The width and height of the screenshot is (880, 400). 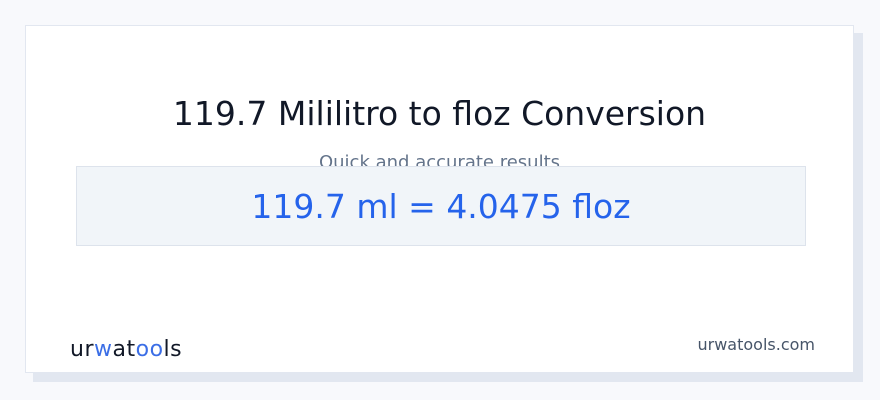 What do you see at coordinates (173, 349) in the screenshot?
I see `logo-part: ls` at bounding box center [173, 349].